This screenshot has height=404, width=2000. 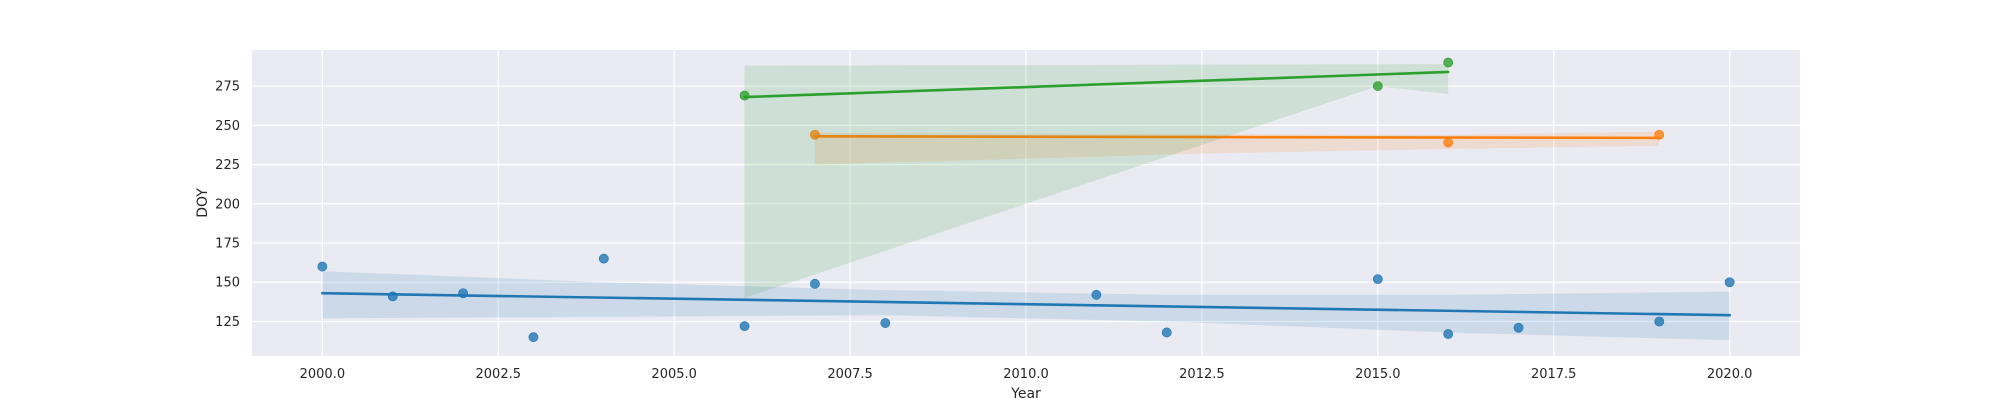 What do you see at coordinates (1025, 393) in the screenshot?
I see `x-axis-label: Year` at bounding box center [1025, 393].